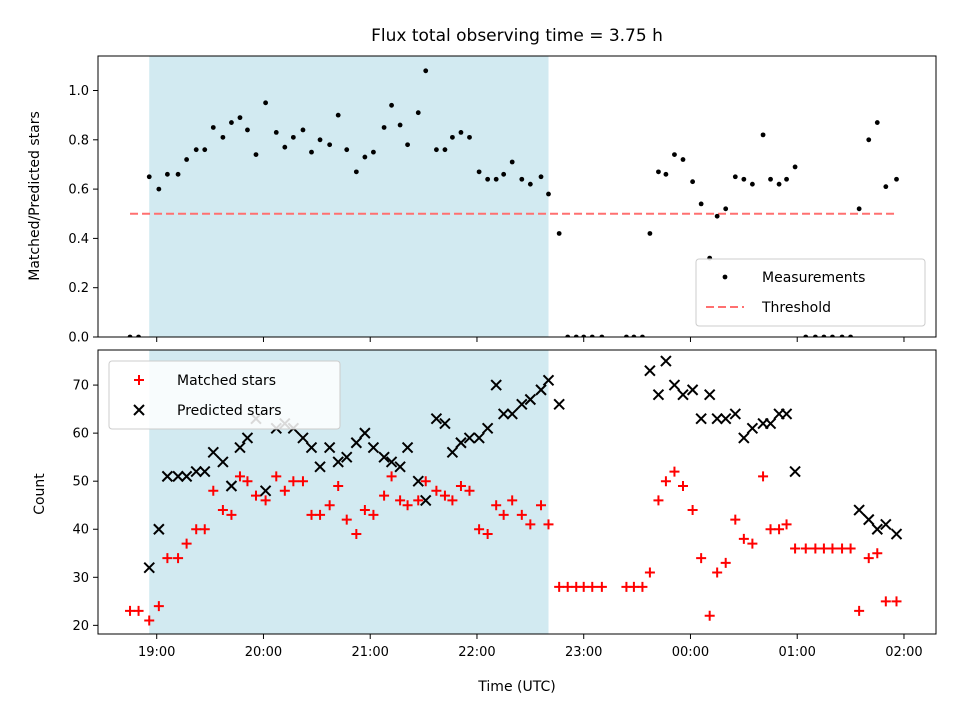  I want to click on top-ytick-label: 1.0, so click(78, 91).